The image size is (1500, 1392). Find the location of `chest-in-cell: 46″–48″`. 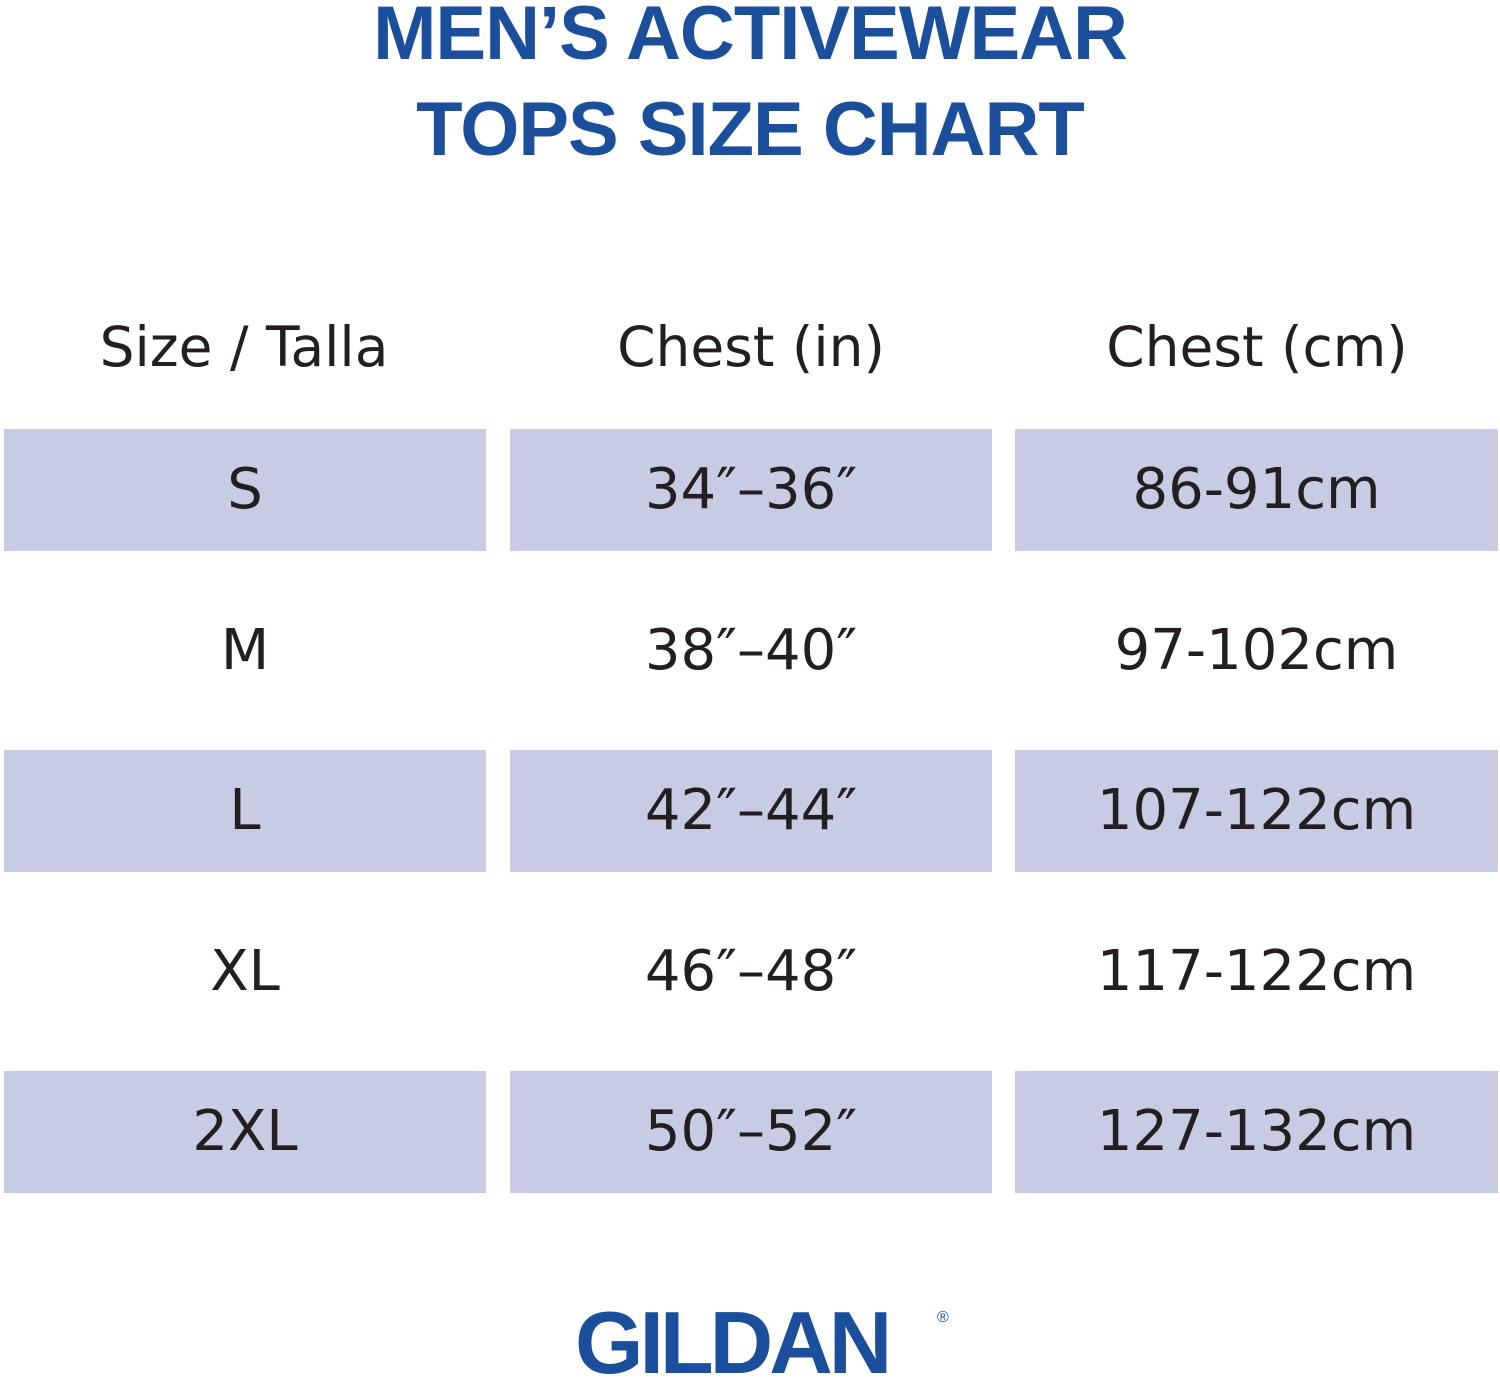

chest-in-cell: 46″–48″ is located at coordinates (751, 971).